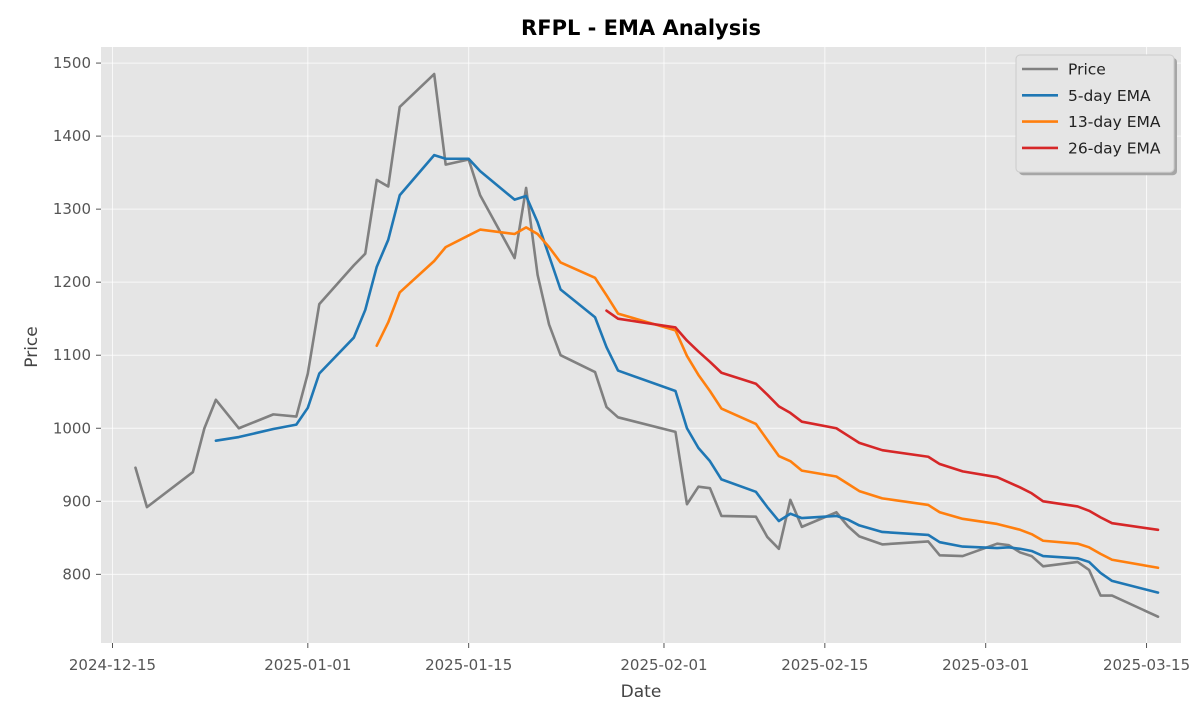 This screenshot has width=1200, height=720. Describe the element at coordinates (76, 501) in the screenshot. I see `y-tick-label: 900` at that location.